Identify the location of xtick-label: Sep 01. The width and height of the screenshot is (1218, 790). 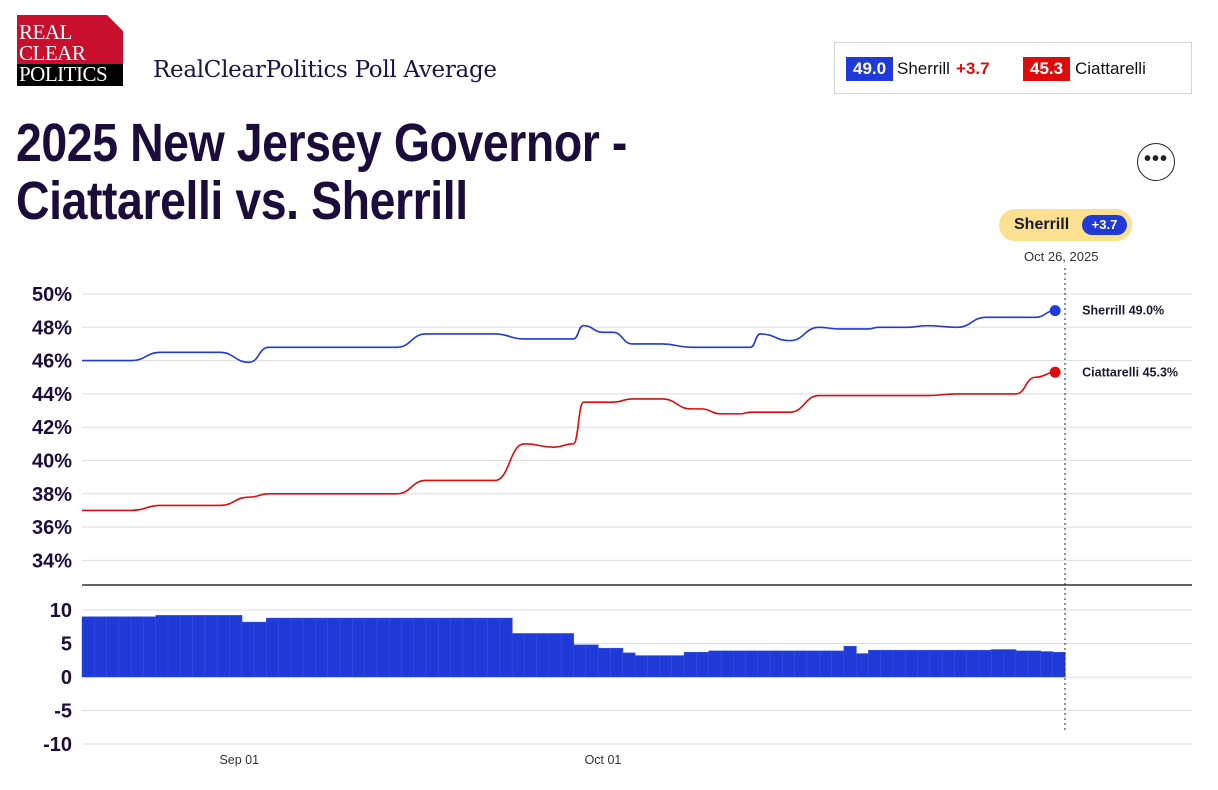
(239, 760).